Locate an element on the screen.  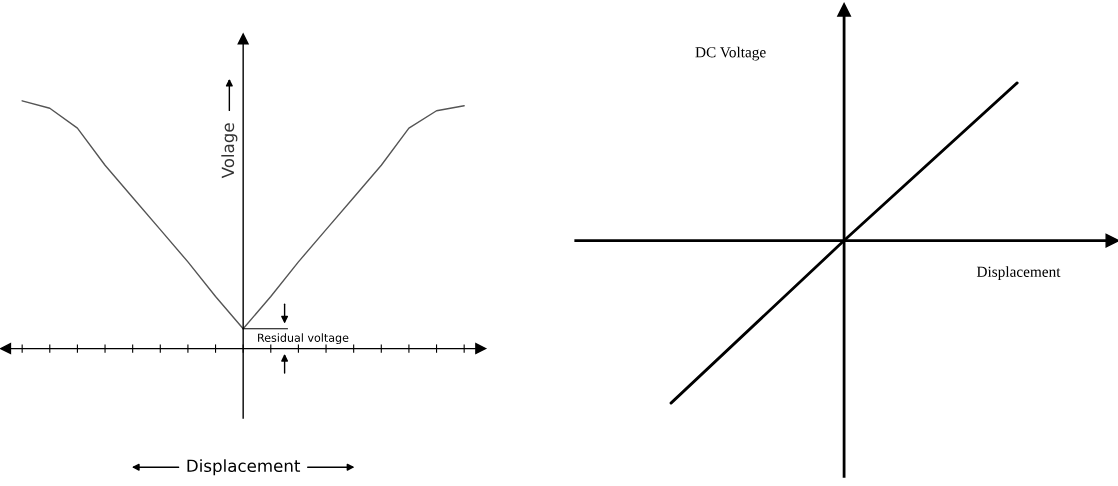
y-axis-title: DC Voltage is located at coordinates (730, 53).